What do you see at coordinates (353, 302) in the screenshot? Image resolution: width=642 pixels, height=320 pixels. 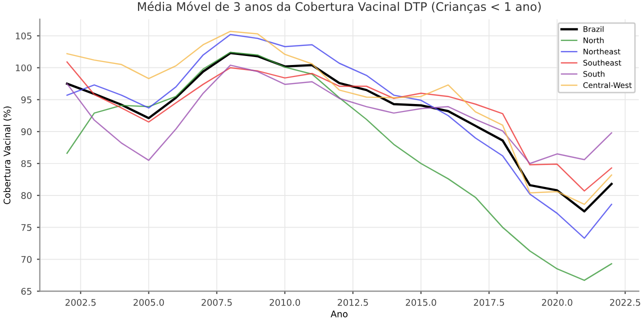 I see `x-tick-label: 2012.5` at bounding box center [353, 302].